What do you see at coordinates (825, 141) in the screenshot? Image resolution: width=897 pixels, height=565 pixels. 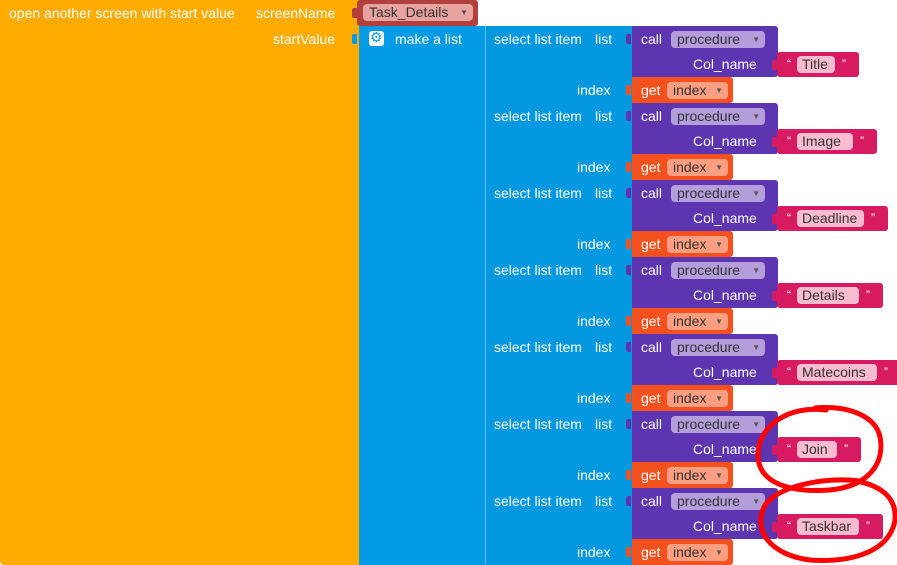 I see `text-string-field: Image` at bounding box center [825, 141].